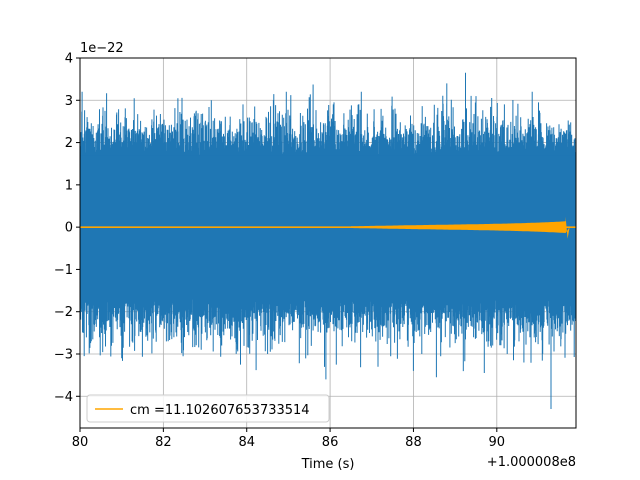 This screenshot has width=640, height=480. Describe the element at coordinates (69, 143) in the screenshot. I see `y-tick-label: 2` at that location.